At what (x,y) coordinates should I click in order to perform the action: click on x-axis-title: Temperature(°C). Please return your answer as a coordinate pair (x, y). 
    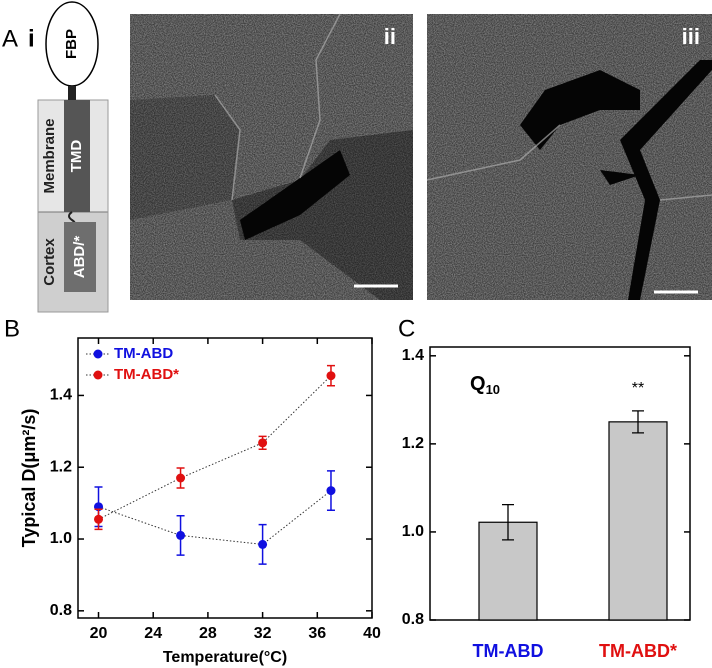
    Looking at the image, I should click on (225, 657).